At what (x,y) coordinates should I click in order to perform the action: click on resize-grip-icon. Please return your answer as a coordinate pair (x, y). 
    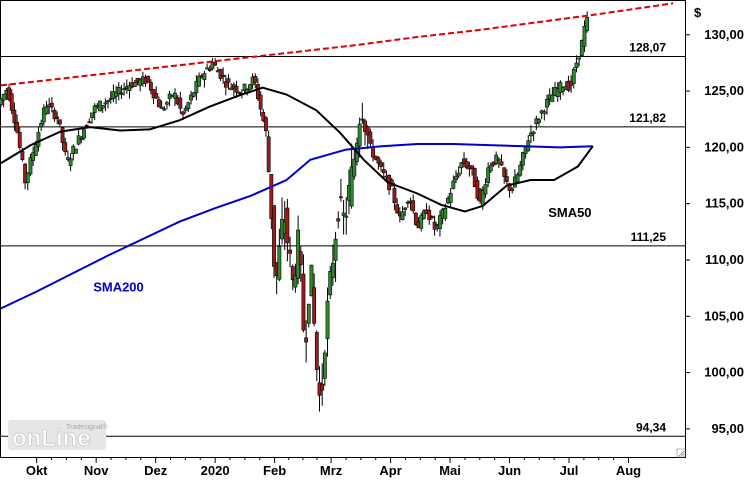
    Looking at the image, I should click on (681, 453).